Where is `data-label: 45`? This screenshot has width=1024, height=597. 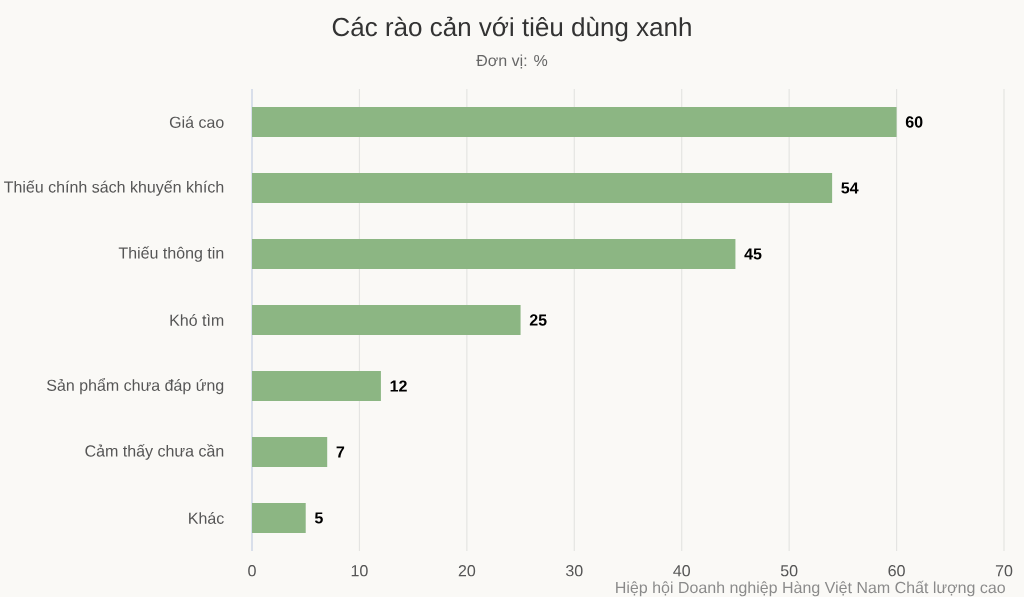
data-label: 45 is located at coordinates (753, 254).